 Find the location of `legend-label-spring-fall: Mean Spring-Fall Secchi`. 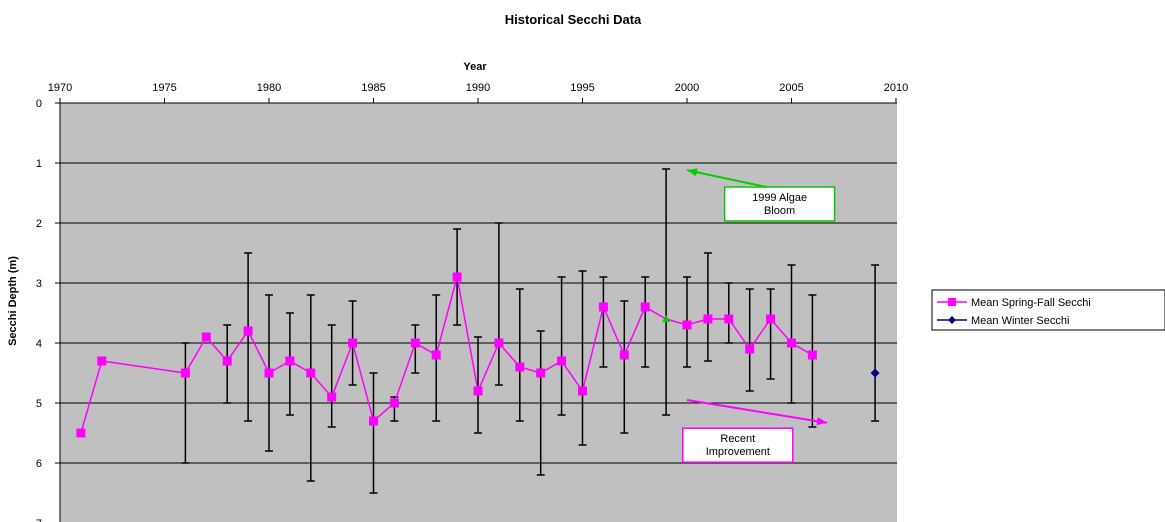

legend-label-spring-fall: Mean Spring-Fall Secchi is located at coordinates (1031, 303).